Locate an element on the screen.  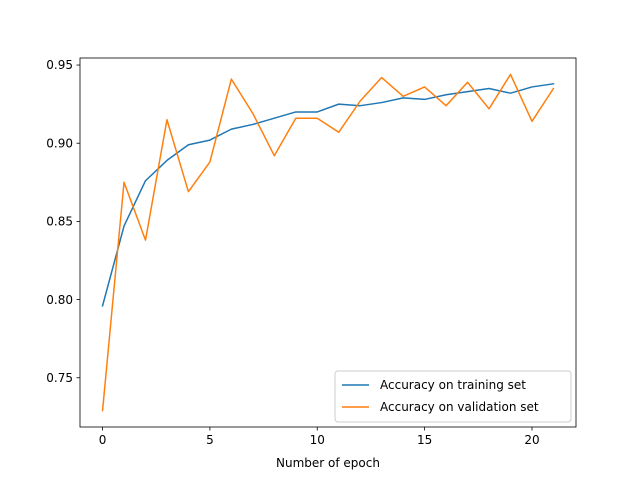
x-tick-label: 20 is located at coordinates (531, 440).